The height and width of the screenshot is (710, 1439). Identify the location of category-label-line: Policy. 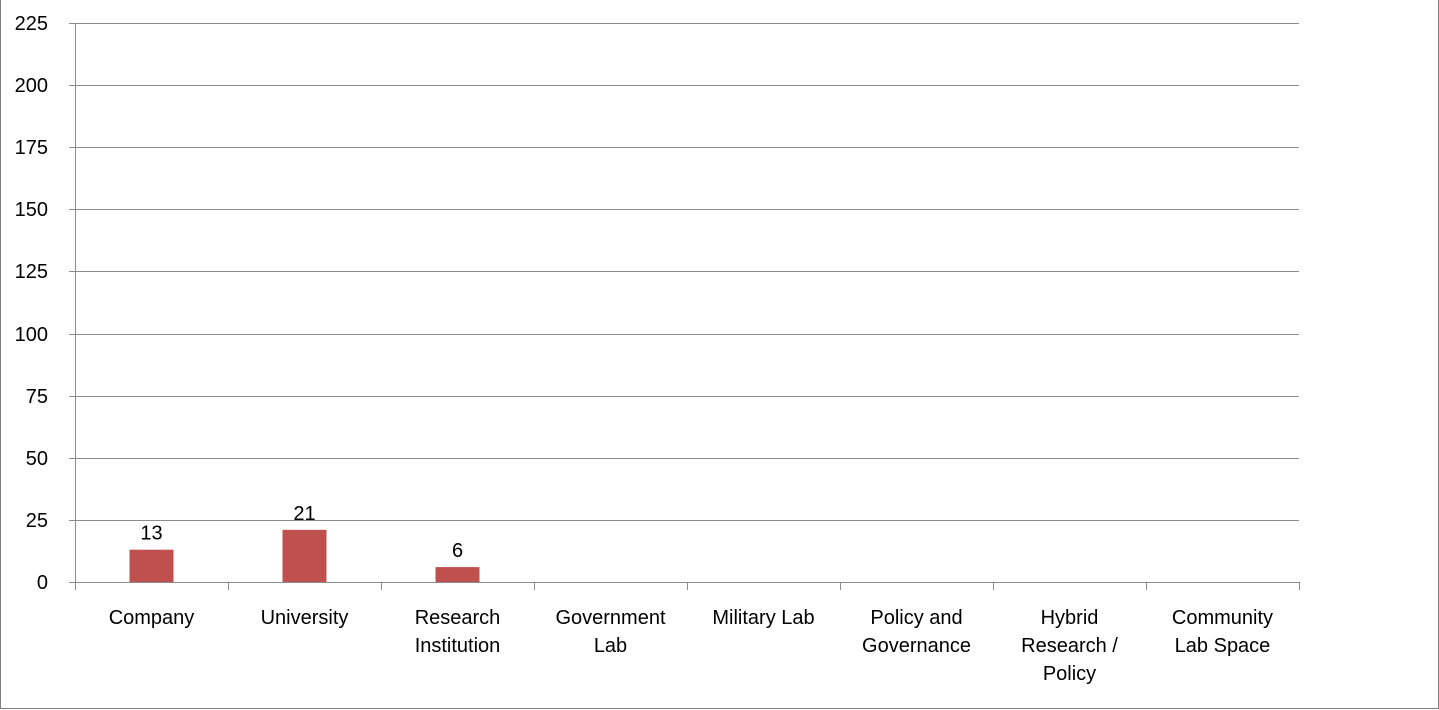
(1069, 674).